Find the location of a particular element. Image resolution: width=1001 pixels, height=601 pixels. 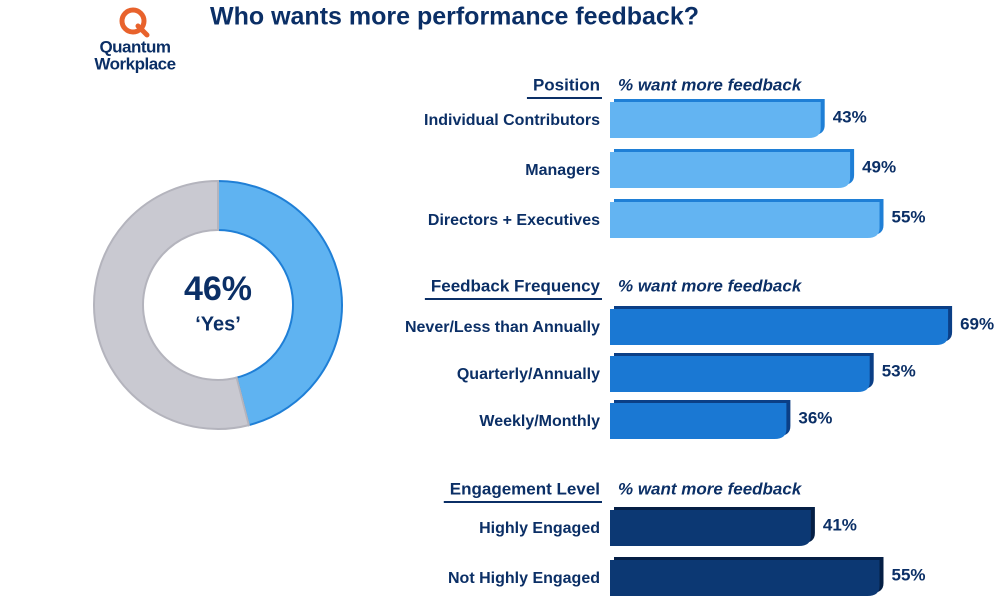

category-label: Never/Less than Annually is located at coordinates (502, 327).